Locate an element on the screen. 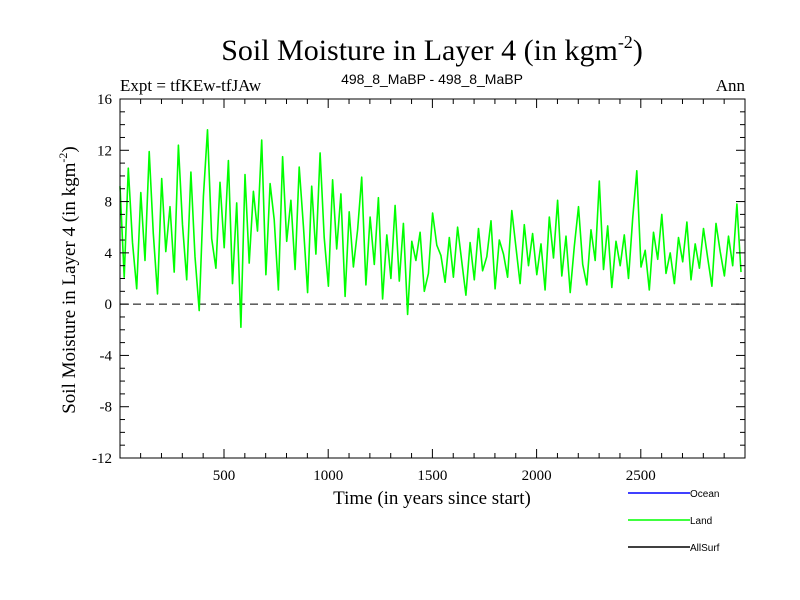 This screenshot has height=600, width=800. y-tick-label: 12 is located at coordinates (104, 151).